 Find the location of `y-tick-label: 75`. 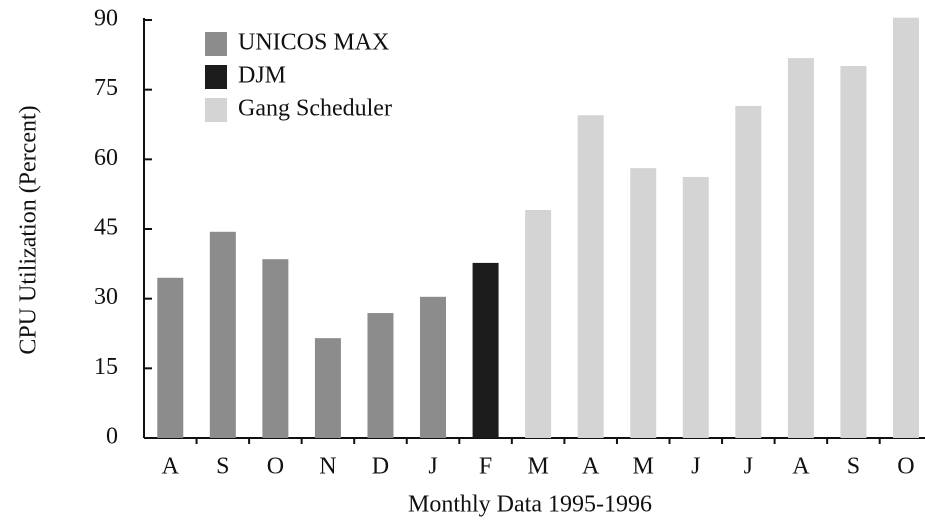

y-tick-label: 75 is located at coordinates (106, 88).